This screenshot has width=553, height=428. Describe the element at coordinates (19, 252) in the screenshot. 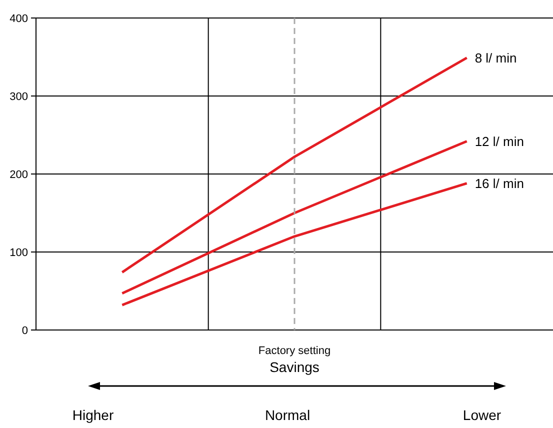

I see `y-tick-label: 100` at that location.